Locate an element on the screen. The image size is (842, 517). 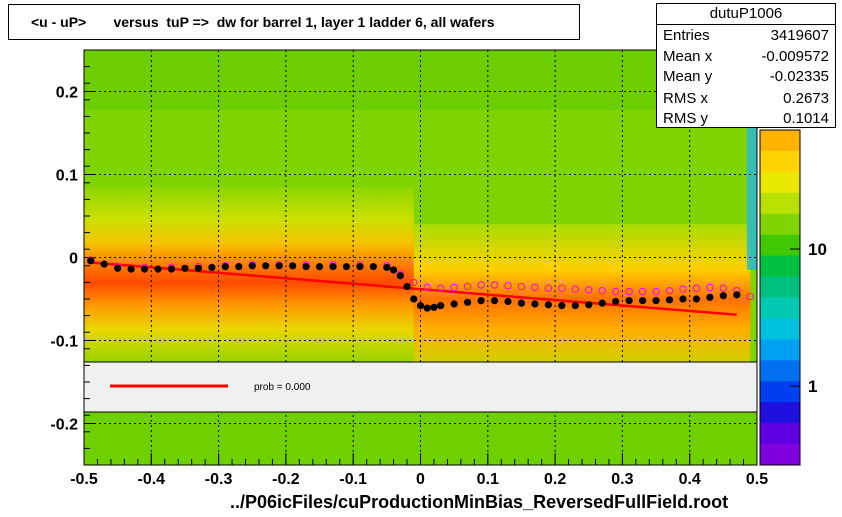
legend: prob = 0.000 is located at coordinates (420, 387).